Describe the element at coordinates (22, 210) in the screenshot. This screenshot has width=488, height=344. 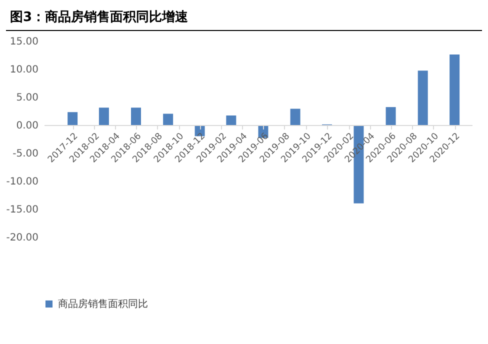
I see `y-tick-label: -15.00` at that location.